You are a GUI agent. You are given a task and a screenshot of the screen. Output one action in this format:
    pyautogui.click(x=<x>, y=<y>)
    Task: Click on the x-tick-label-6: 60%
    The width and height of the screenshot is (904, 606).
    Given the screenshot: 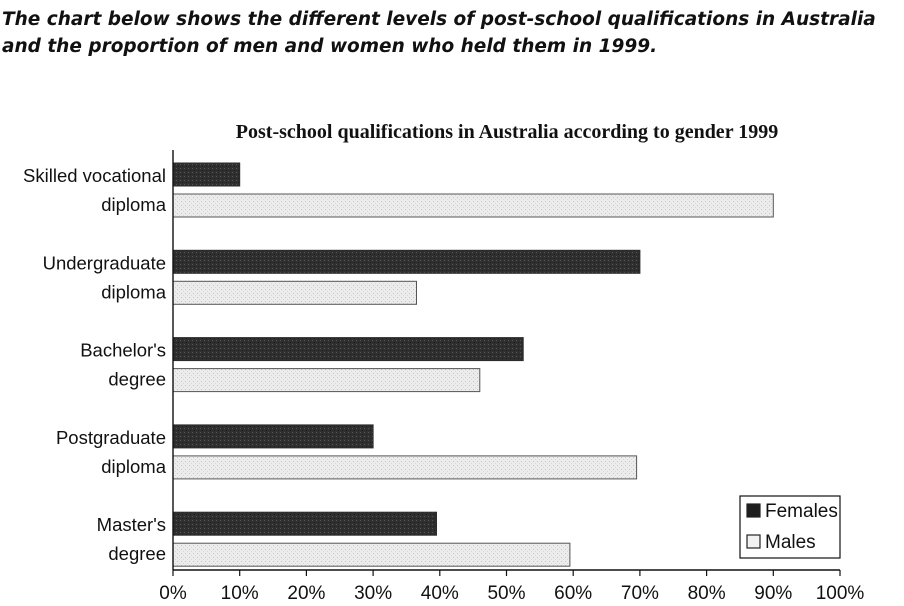 What is the action you would take?
    pyautogui.click(x=573, y=593)
    